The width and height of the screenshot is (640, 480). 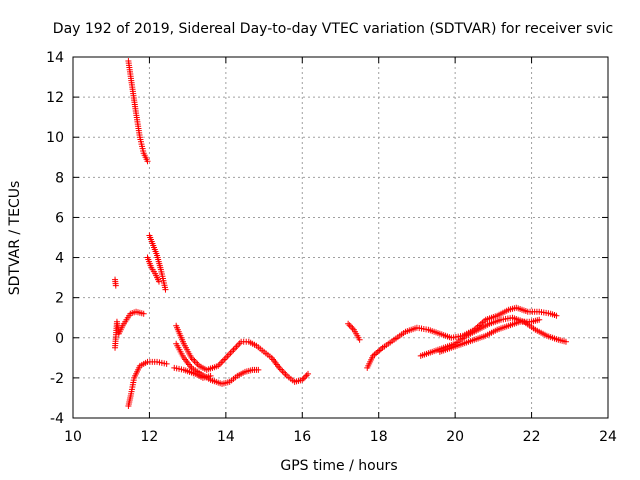 I want to click on x-axis-label: GPS time / hours, so click(x=338, y=466).